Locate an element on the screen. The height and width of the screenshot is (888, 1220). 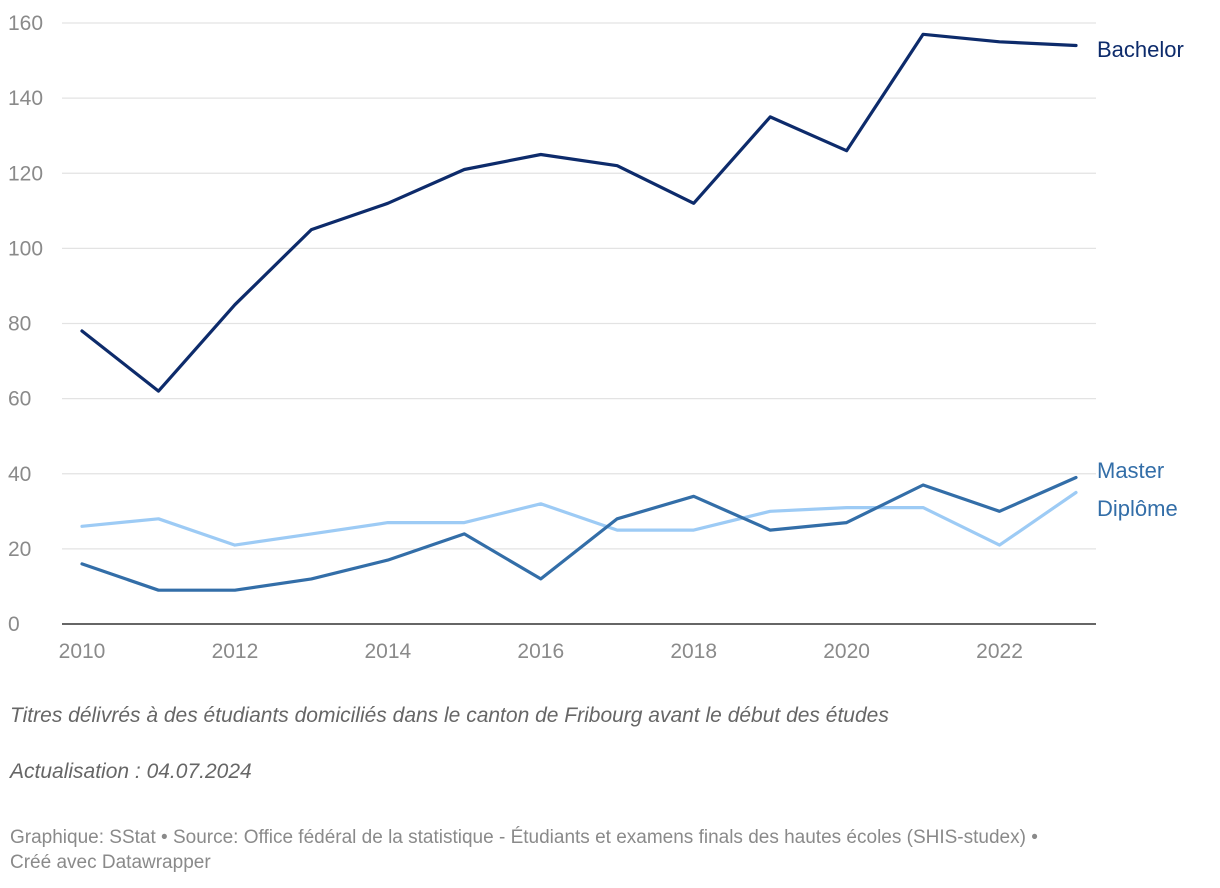
x-tick-label-2016: 2016 is located at coordinates (540, 651).